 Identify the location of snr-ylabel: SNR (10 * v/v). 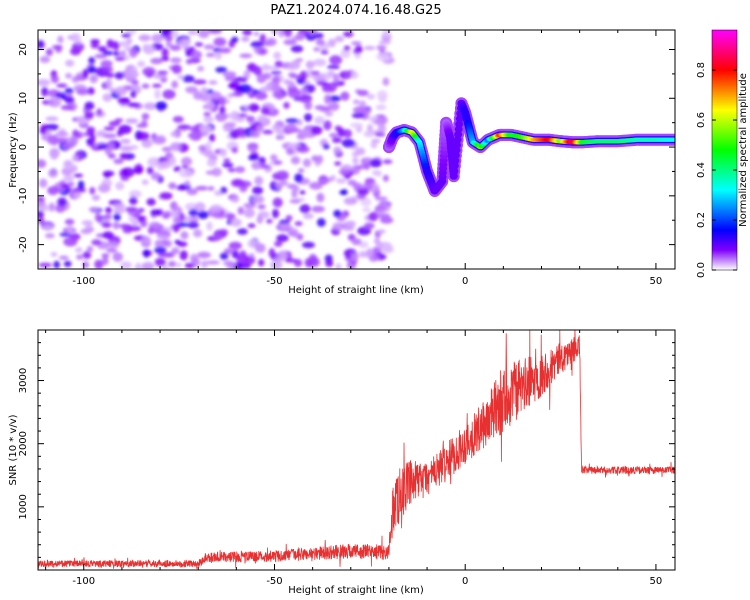
(13, 449).